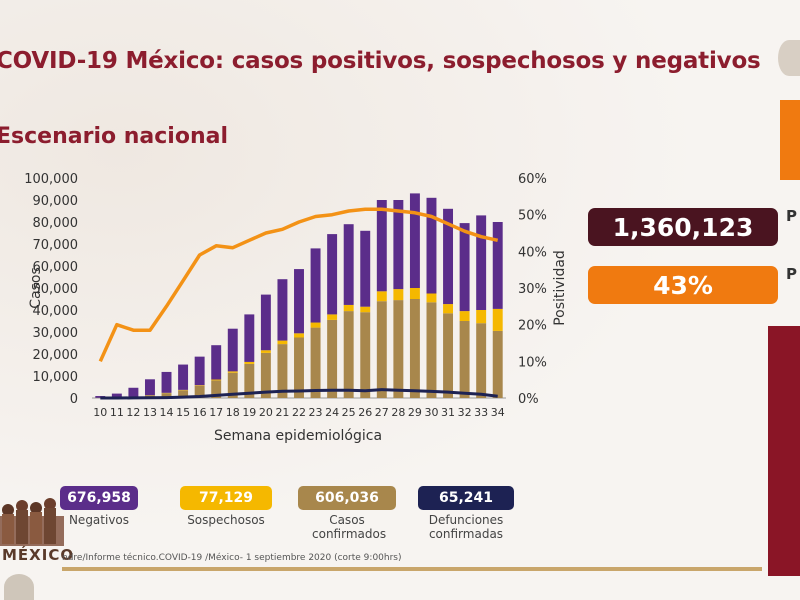 This screenshot has width=800, height=600. I want to click on legend-confirmados: 606,036 Casos confirmados, so click(347, 513).